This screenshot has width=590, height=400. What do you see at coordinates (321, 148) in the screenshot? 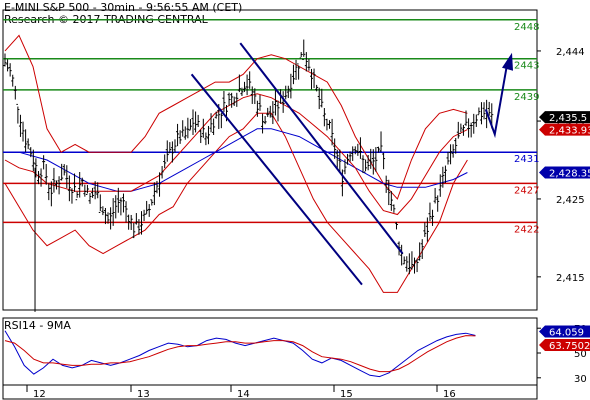
I see `trend-channel-line` at bounding box center [321, 148].